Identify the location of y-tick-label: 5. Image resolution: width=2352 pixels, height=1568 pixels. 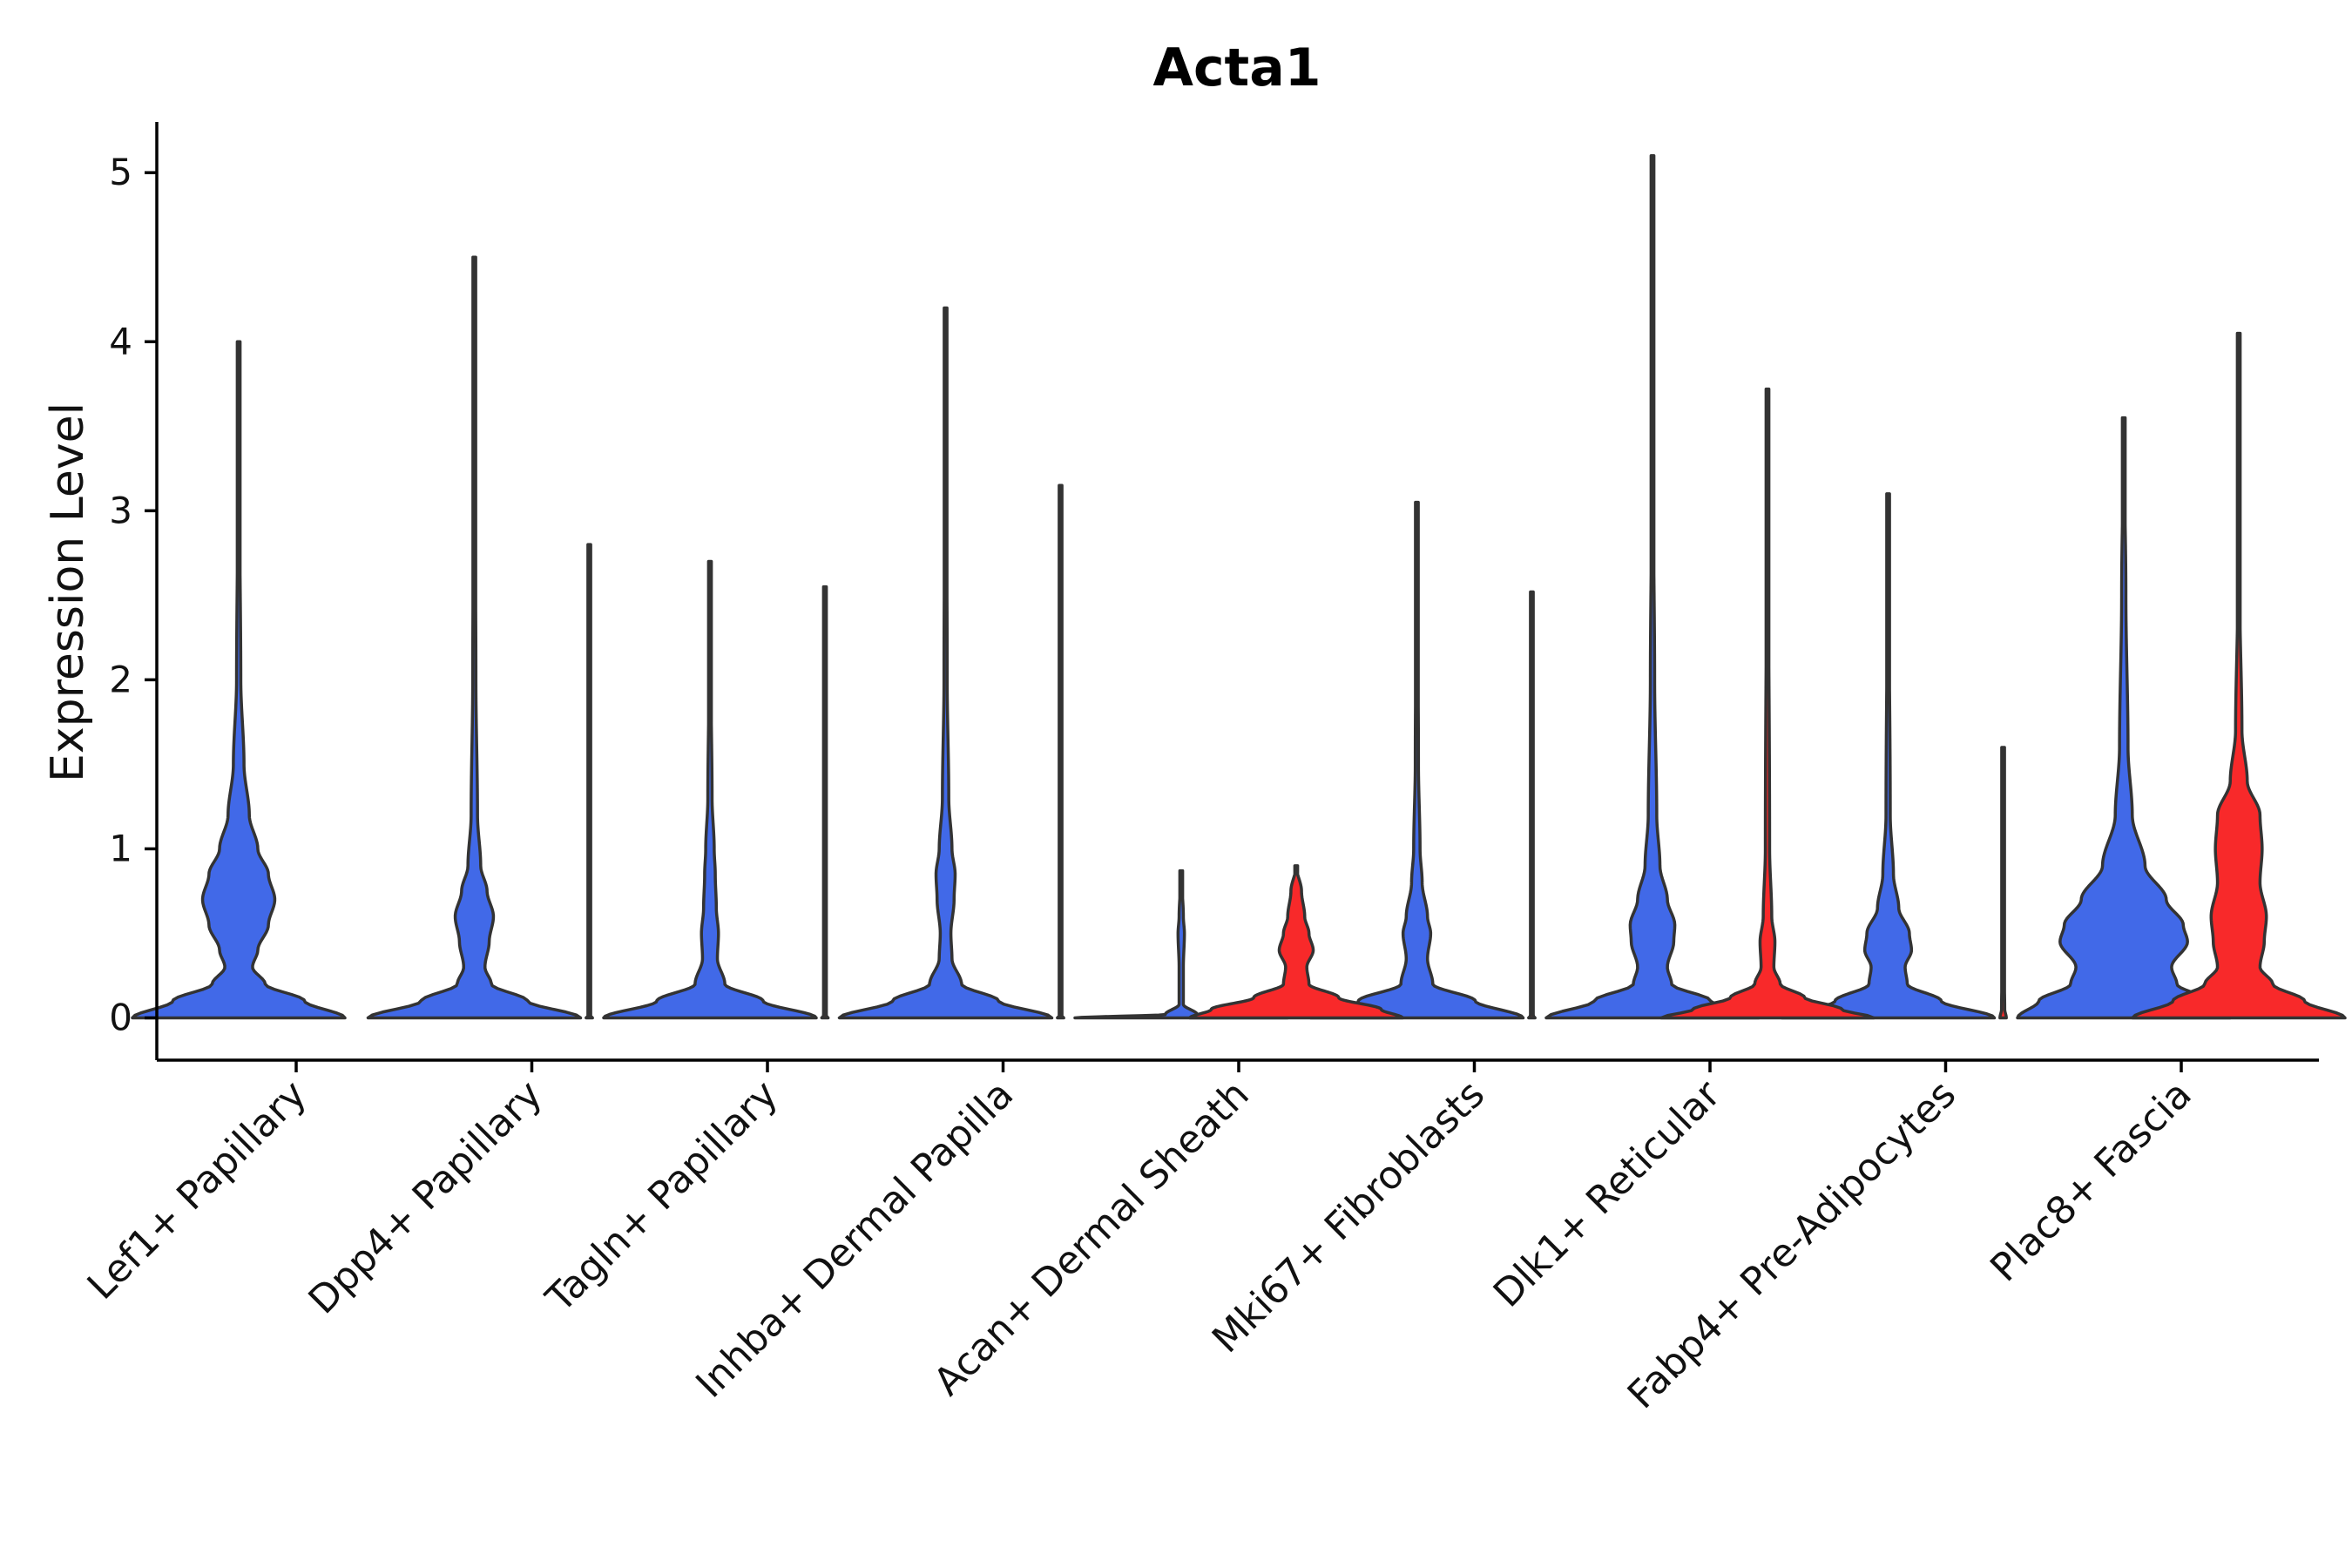
(120, 172).